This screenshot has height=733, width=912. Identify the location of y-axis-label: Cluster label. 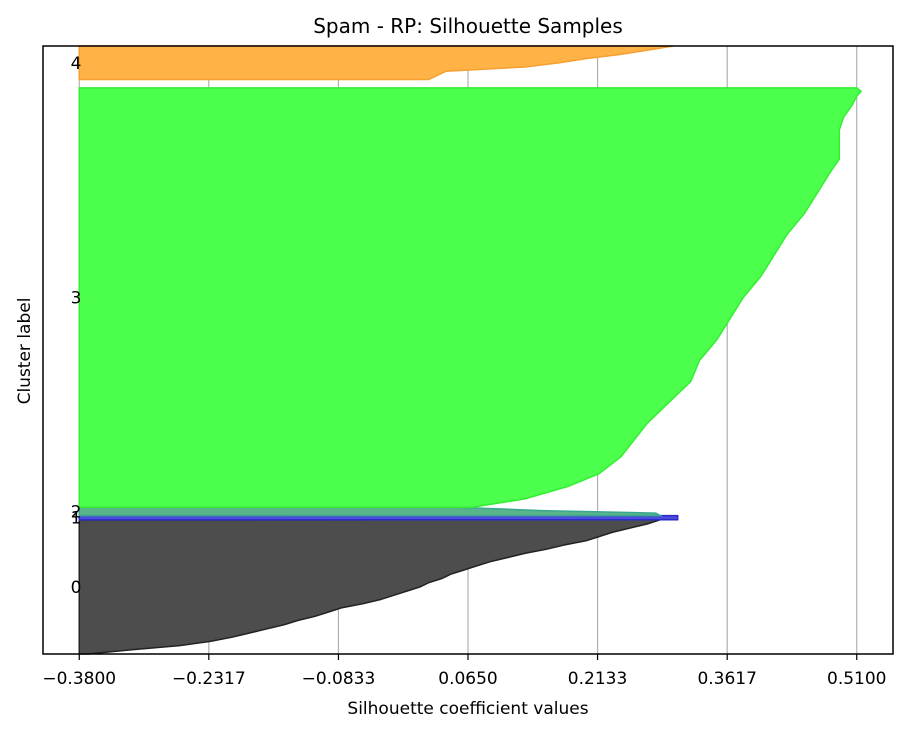
(25, 351).